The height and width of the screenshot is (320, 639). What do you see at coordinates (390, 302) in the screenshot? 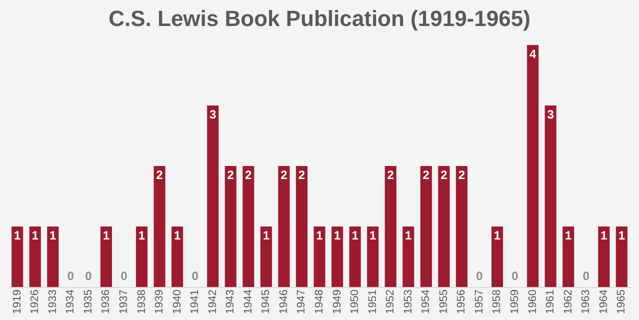
I see `x-tick-label: 1952` at bounding box center [390, 302].